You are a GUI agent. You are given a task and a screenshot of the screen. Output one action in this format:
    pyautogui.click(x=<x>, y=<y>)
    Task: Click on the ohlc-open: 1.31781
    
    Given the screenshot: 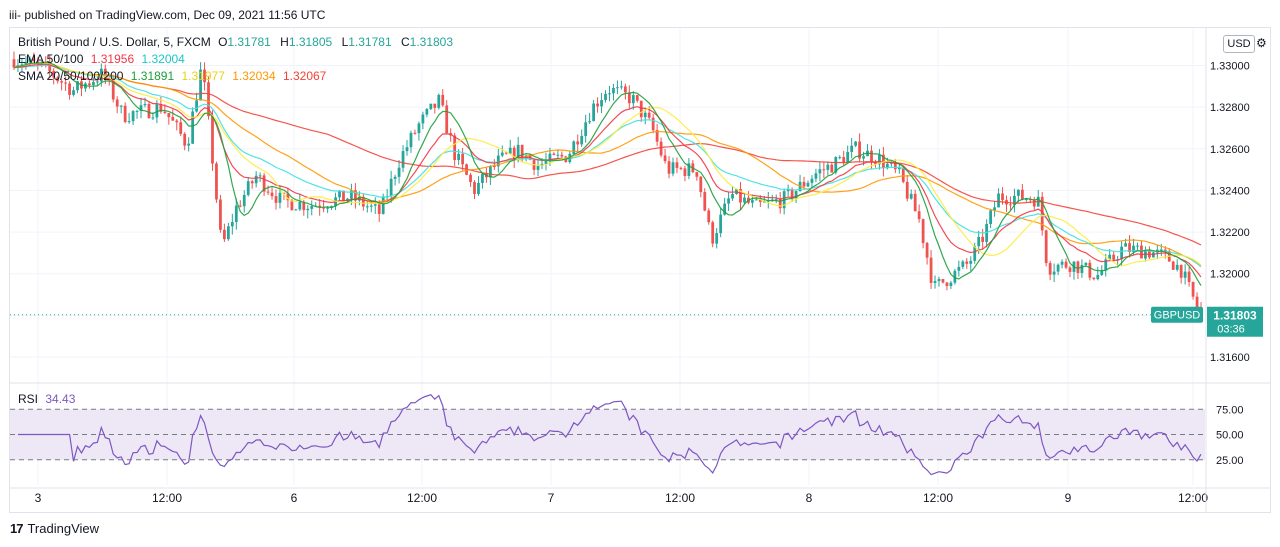 What is the action you would take?
    pyautogui.click(x=249, y=42)
    